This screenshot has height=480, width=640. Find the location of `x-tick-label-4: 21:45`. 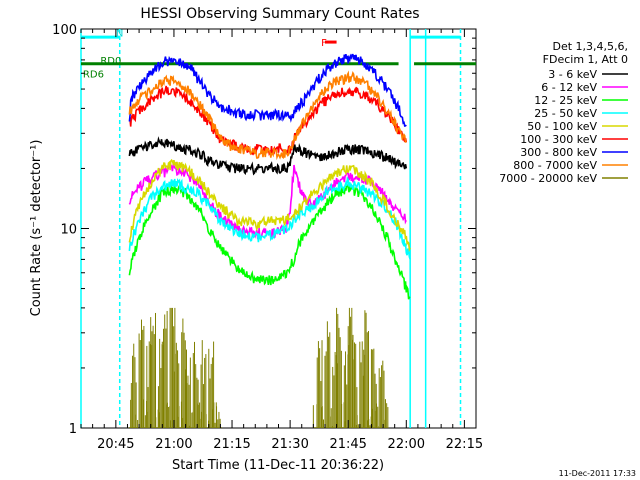

x-tick-label-4: 21:45 is located at coordinates (347, 444).